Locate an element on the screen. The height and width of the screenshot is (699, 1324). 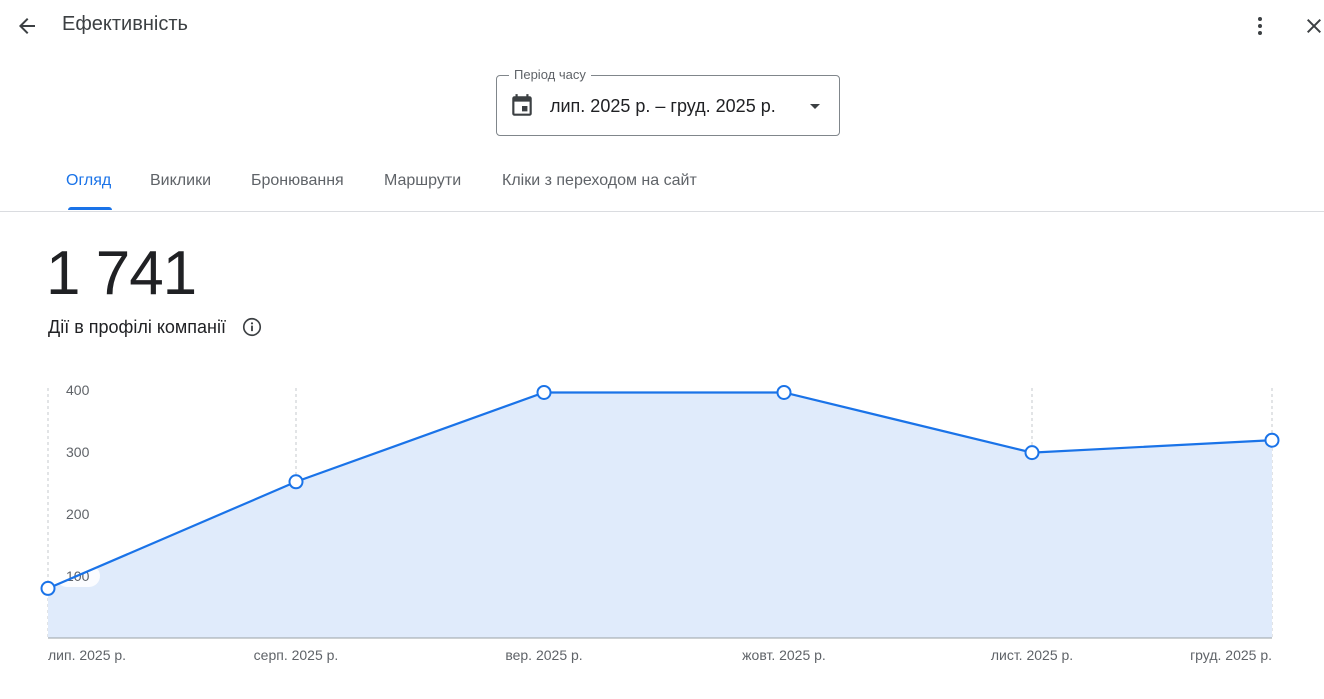
x-tick-label: серп. 2025 р. is located at coordinates (296, 655).